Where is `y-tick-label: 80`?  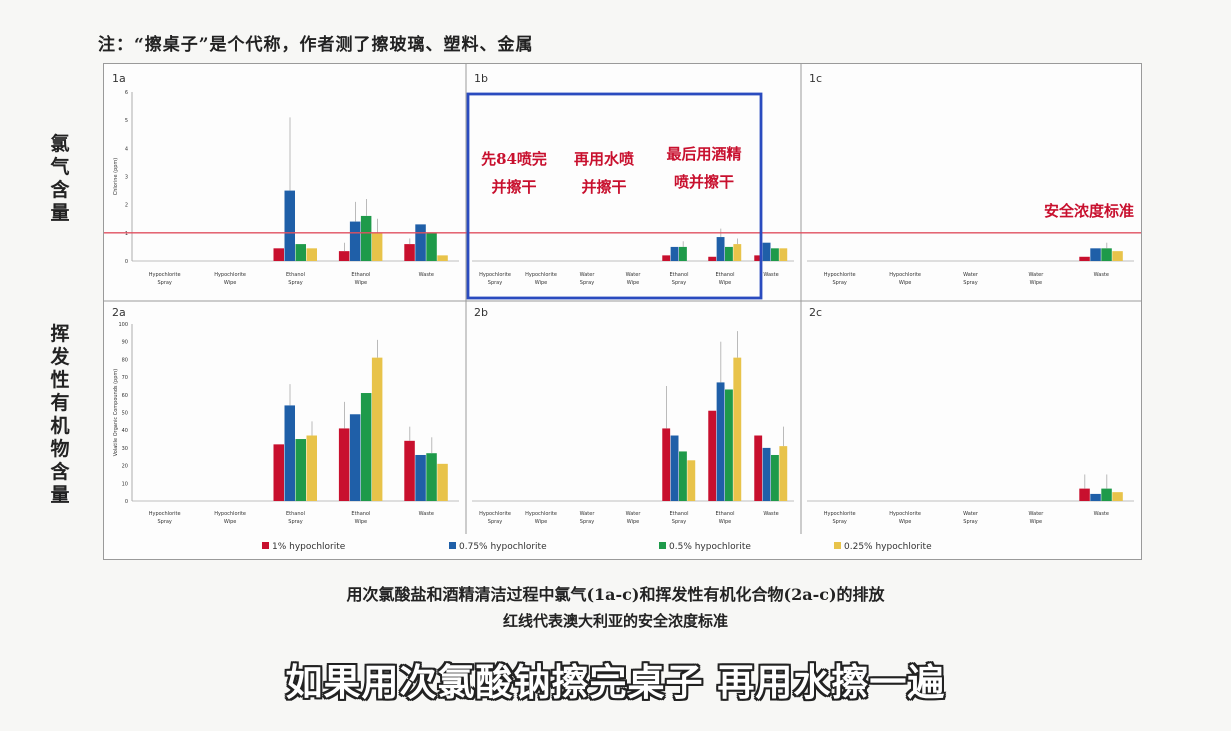 y-tick-label: 80 is located at coordinates (125, 360).